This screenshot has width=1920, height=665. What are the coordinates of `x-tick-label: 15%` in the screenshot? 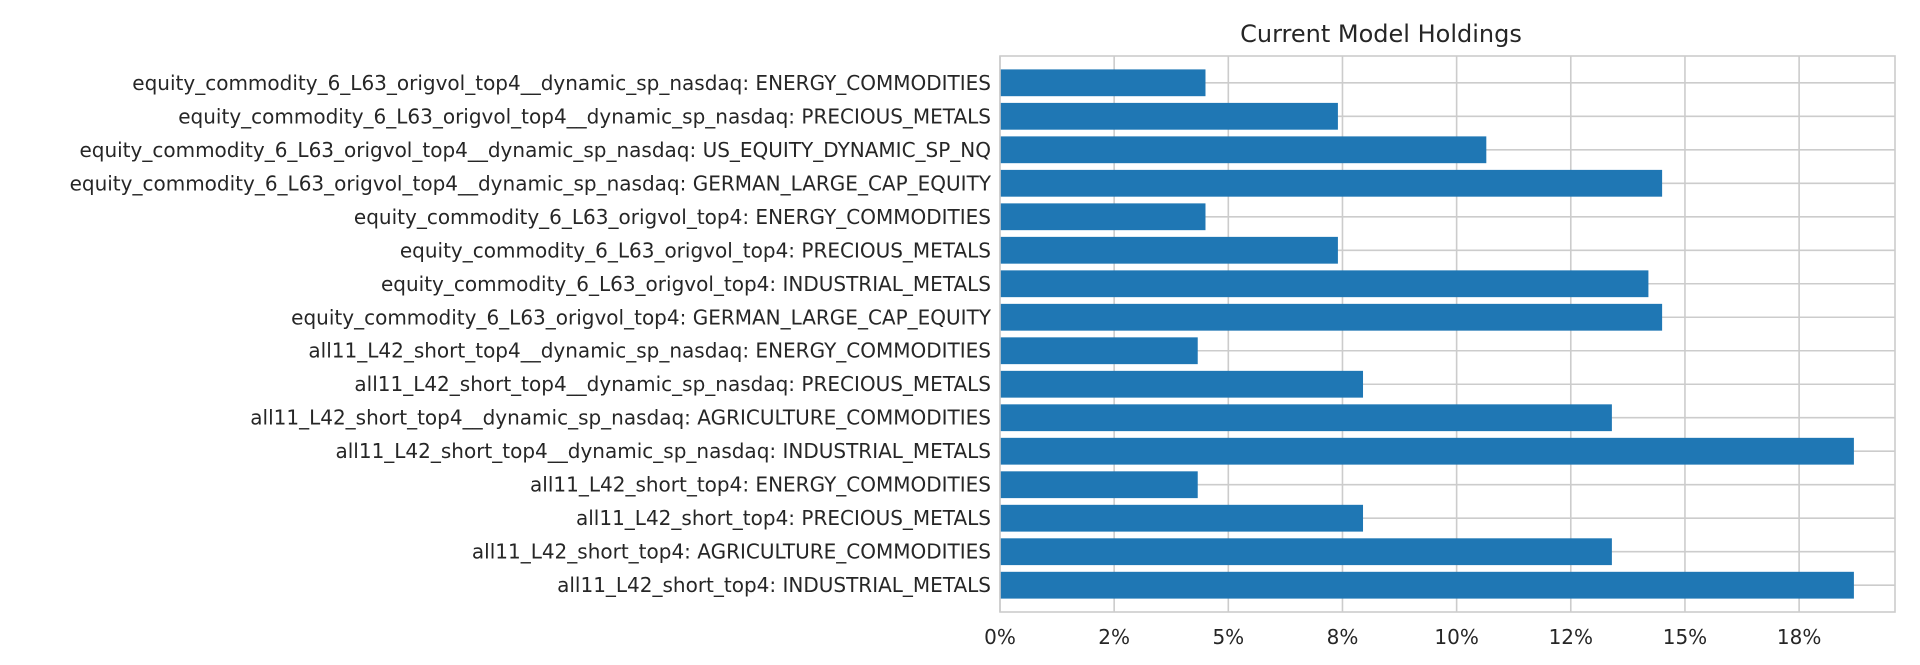 It's located at (1685, 637).